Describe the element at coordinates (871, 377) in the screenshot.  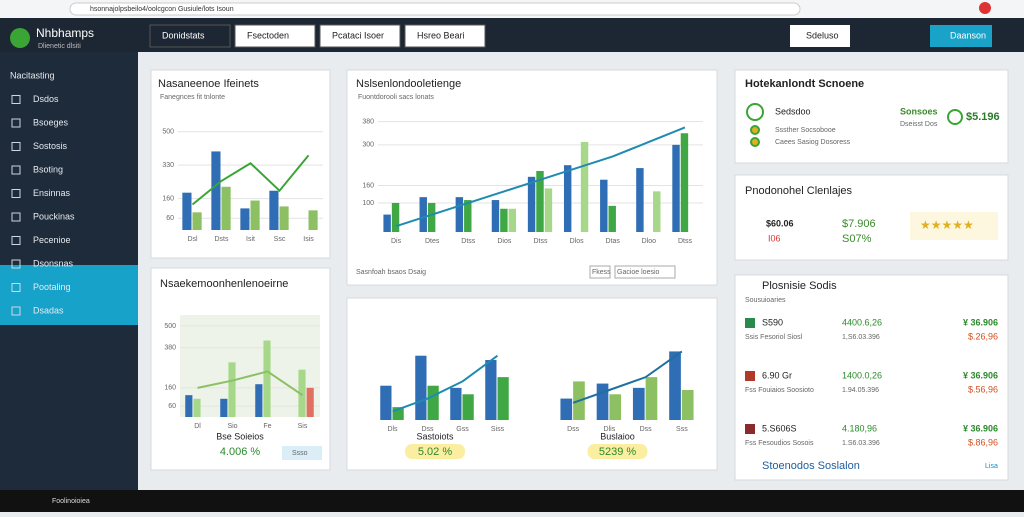
I see `card` at that location.